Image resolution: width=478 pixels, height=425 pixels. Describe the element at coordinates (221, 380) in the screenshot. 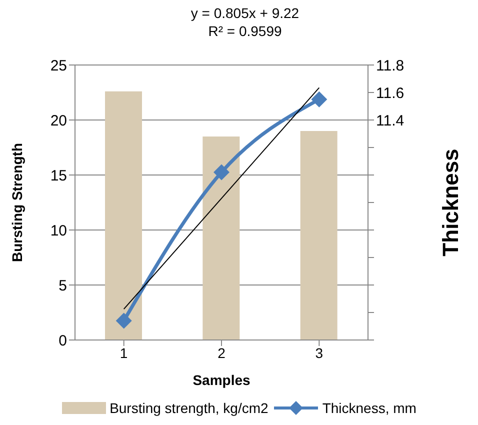

I see `x-axis-title: Samples` at that location.